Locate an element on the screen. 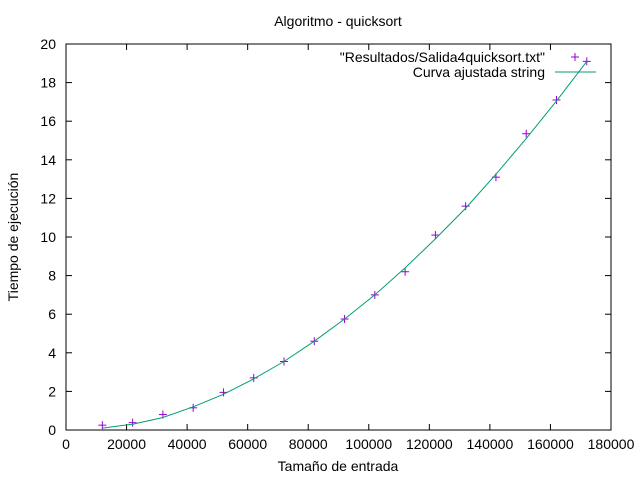 The image size is (640, 480). x-tick-label: 0 is located at coordinates (66, 444).